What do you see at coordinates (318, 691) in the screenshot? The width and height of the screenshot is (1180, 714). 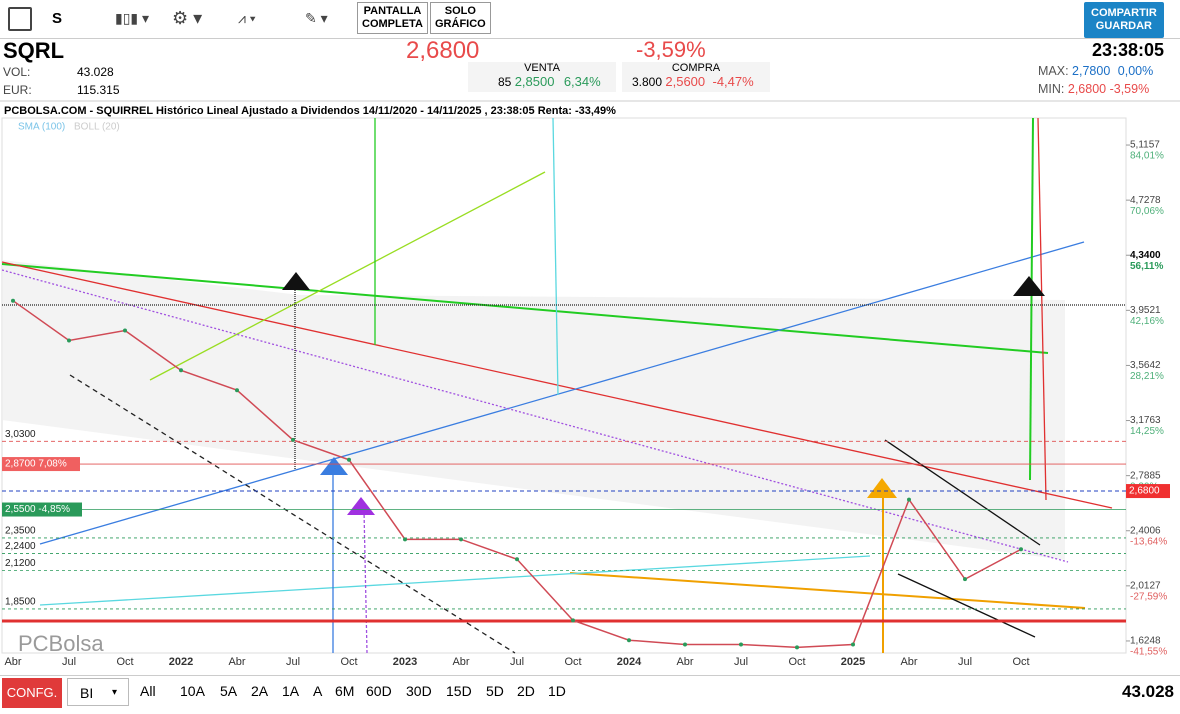 I see `range-button: A` at bounding box center [318, 691].